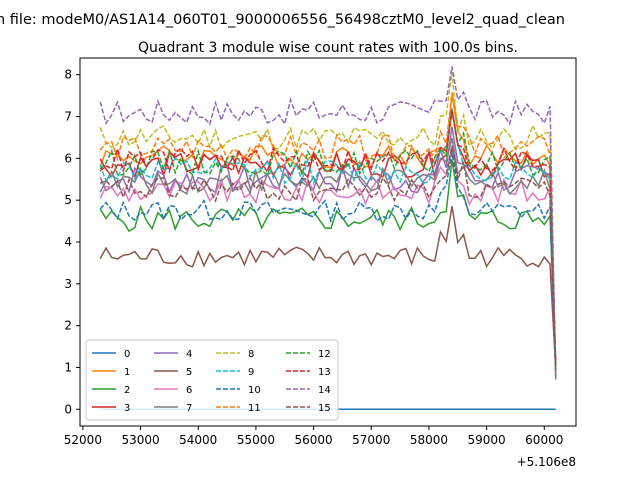 This screenshot has height=484, width=640. Describe the element at coordinates (487, 440) in the screenshot. I see `x-tick-label: 59000` at that location.